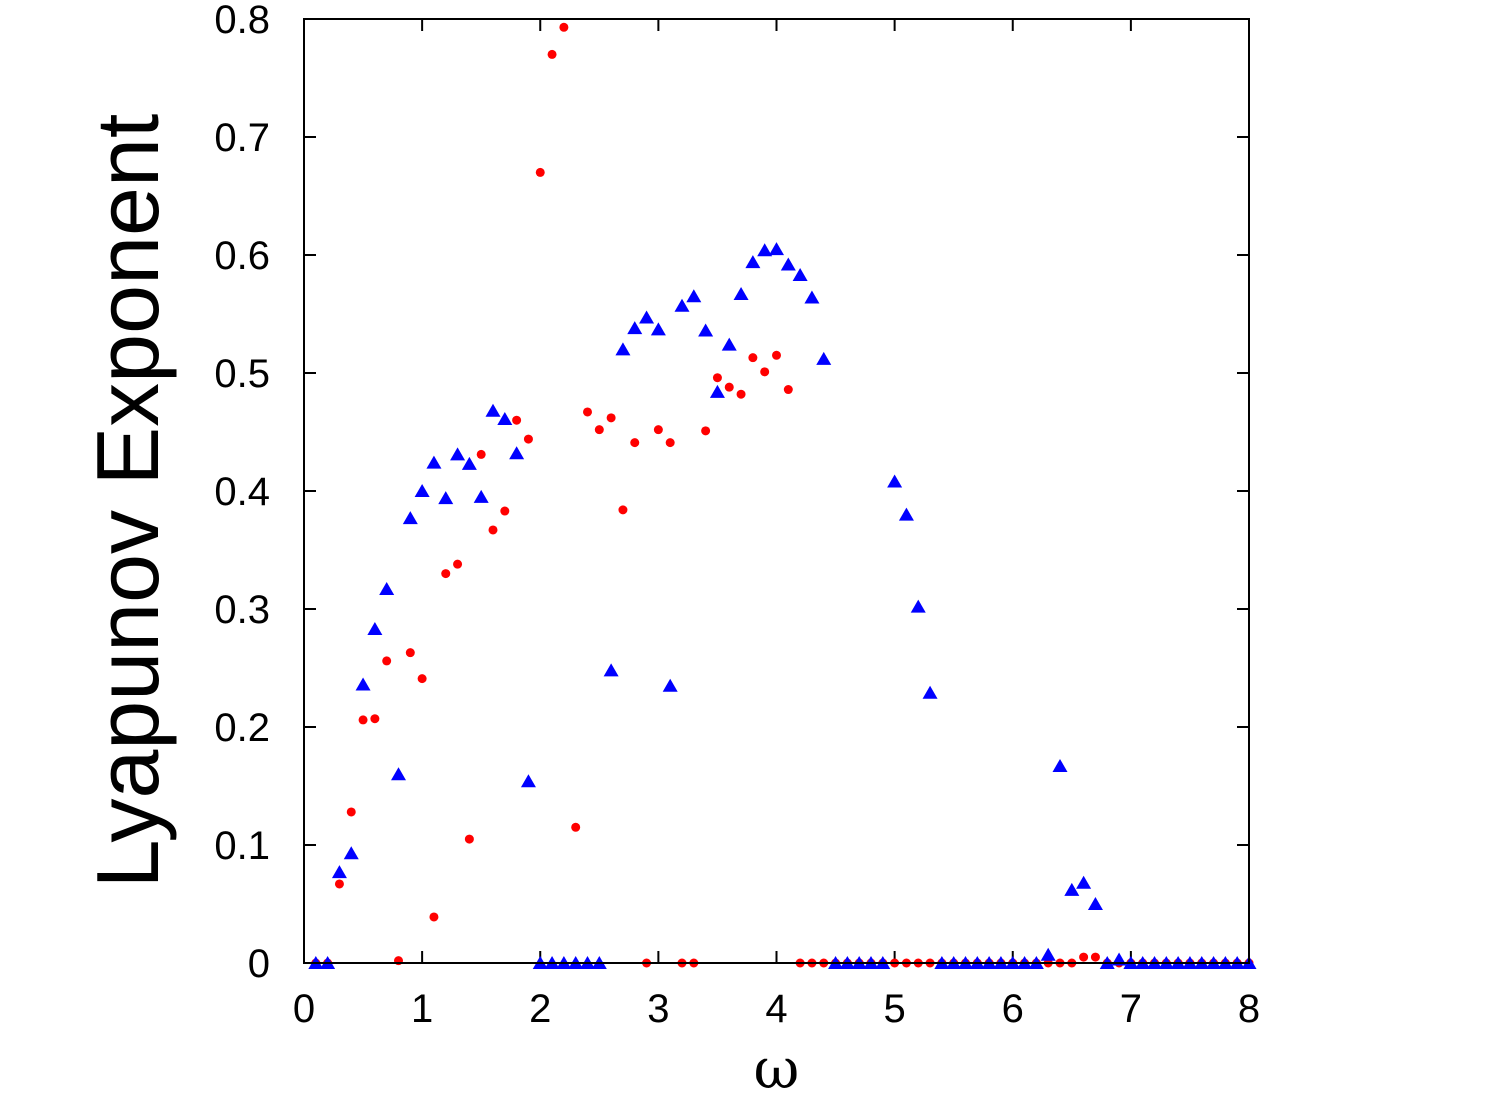  Describe the element at coordinates (304, 1009) in the screenshot. I see `x-tick-label: 0` at that location.